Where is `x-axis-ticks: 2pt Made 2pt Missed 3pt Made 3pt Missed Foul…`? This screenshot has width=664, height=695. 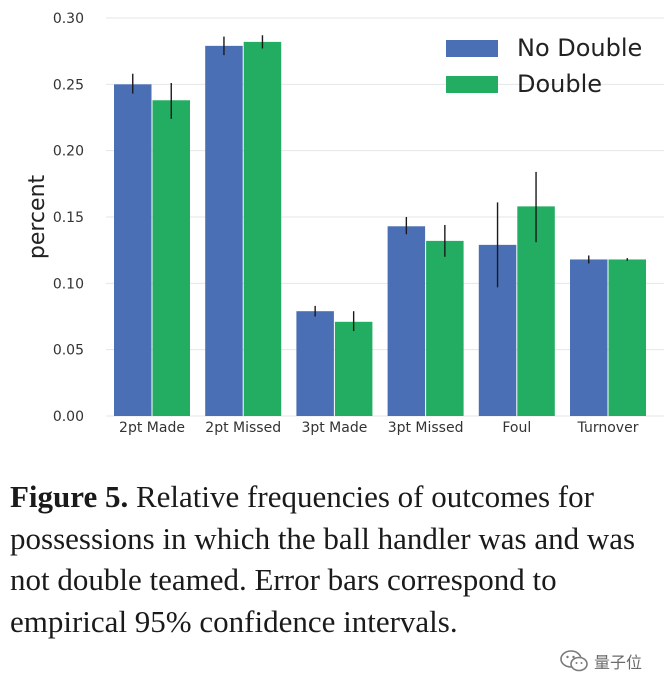
x-axis-ticks: 2pt Made 2pt Missed 3pt Made 3pt Missed Foul… is located at coordinates (379, 428).